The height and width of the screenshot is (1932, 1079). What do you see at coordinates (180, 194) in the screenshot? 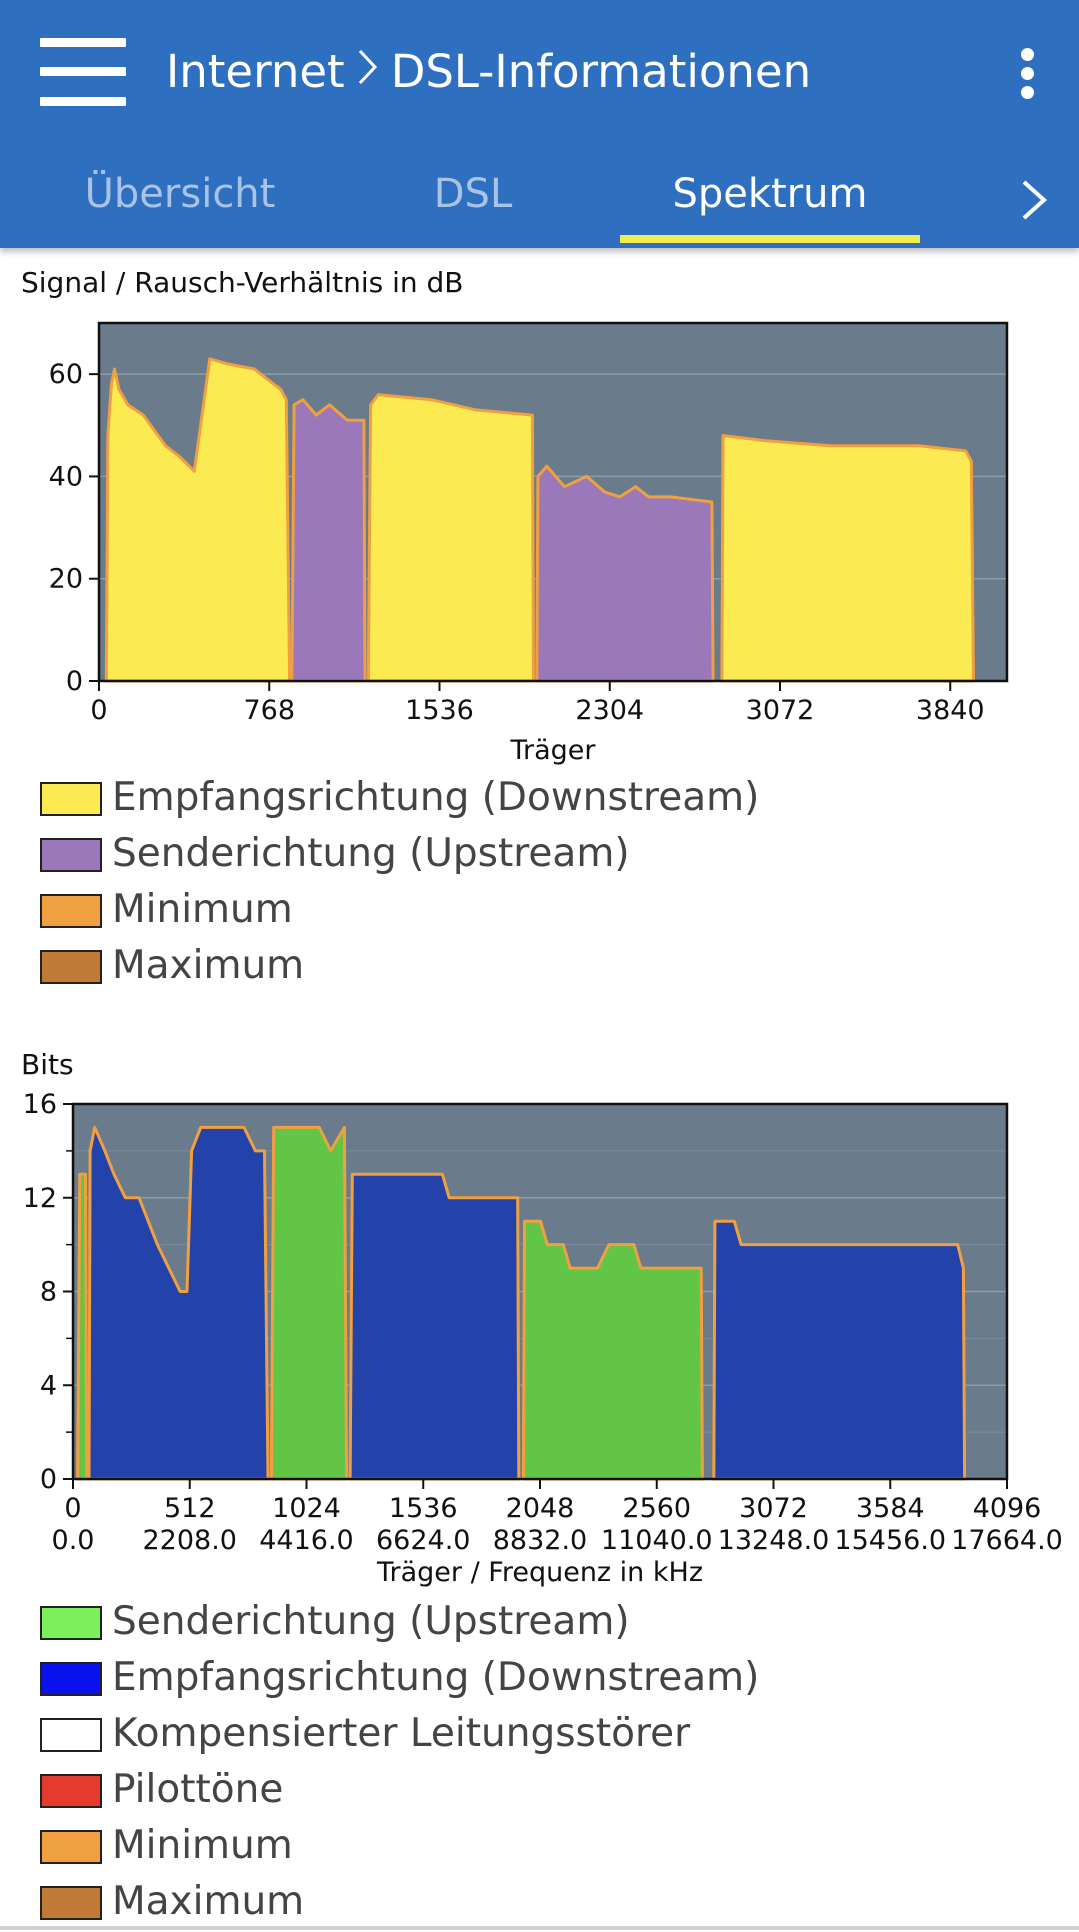
I see `tab-overview: Übersicht` at bounding box center [180, 194].